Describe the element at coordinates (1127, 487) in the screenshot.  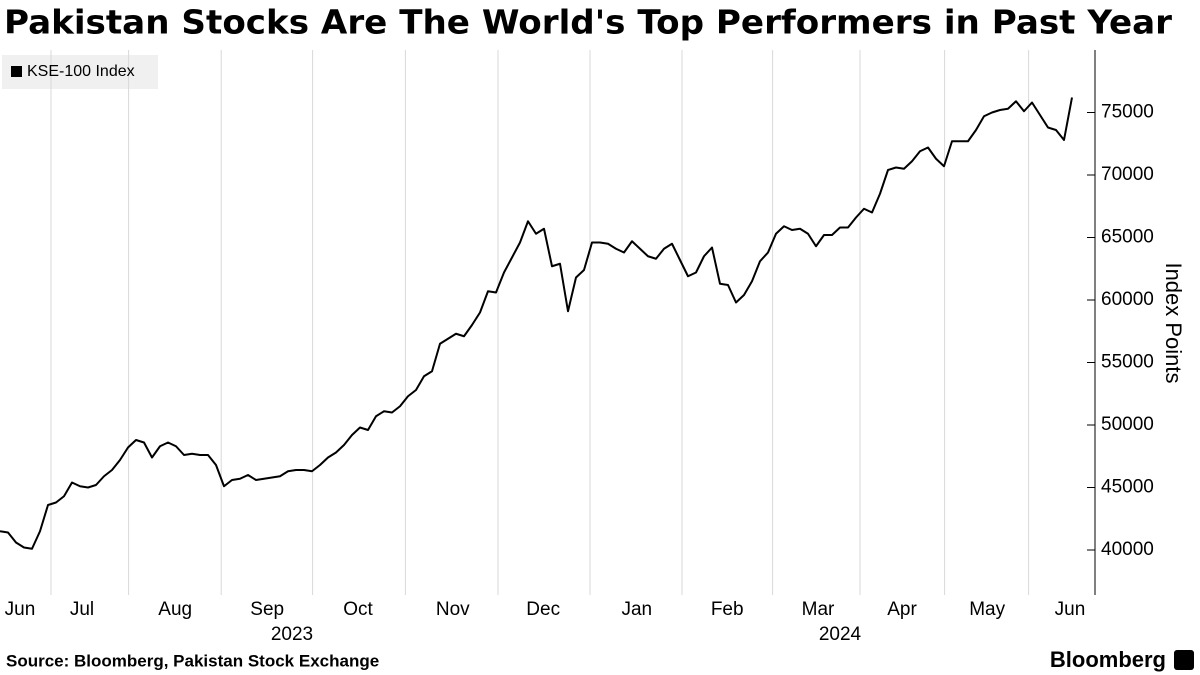
I see `y-tick-label: 45000` at that location.